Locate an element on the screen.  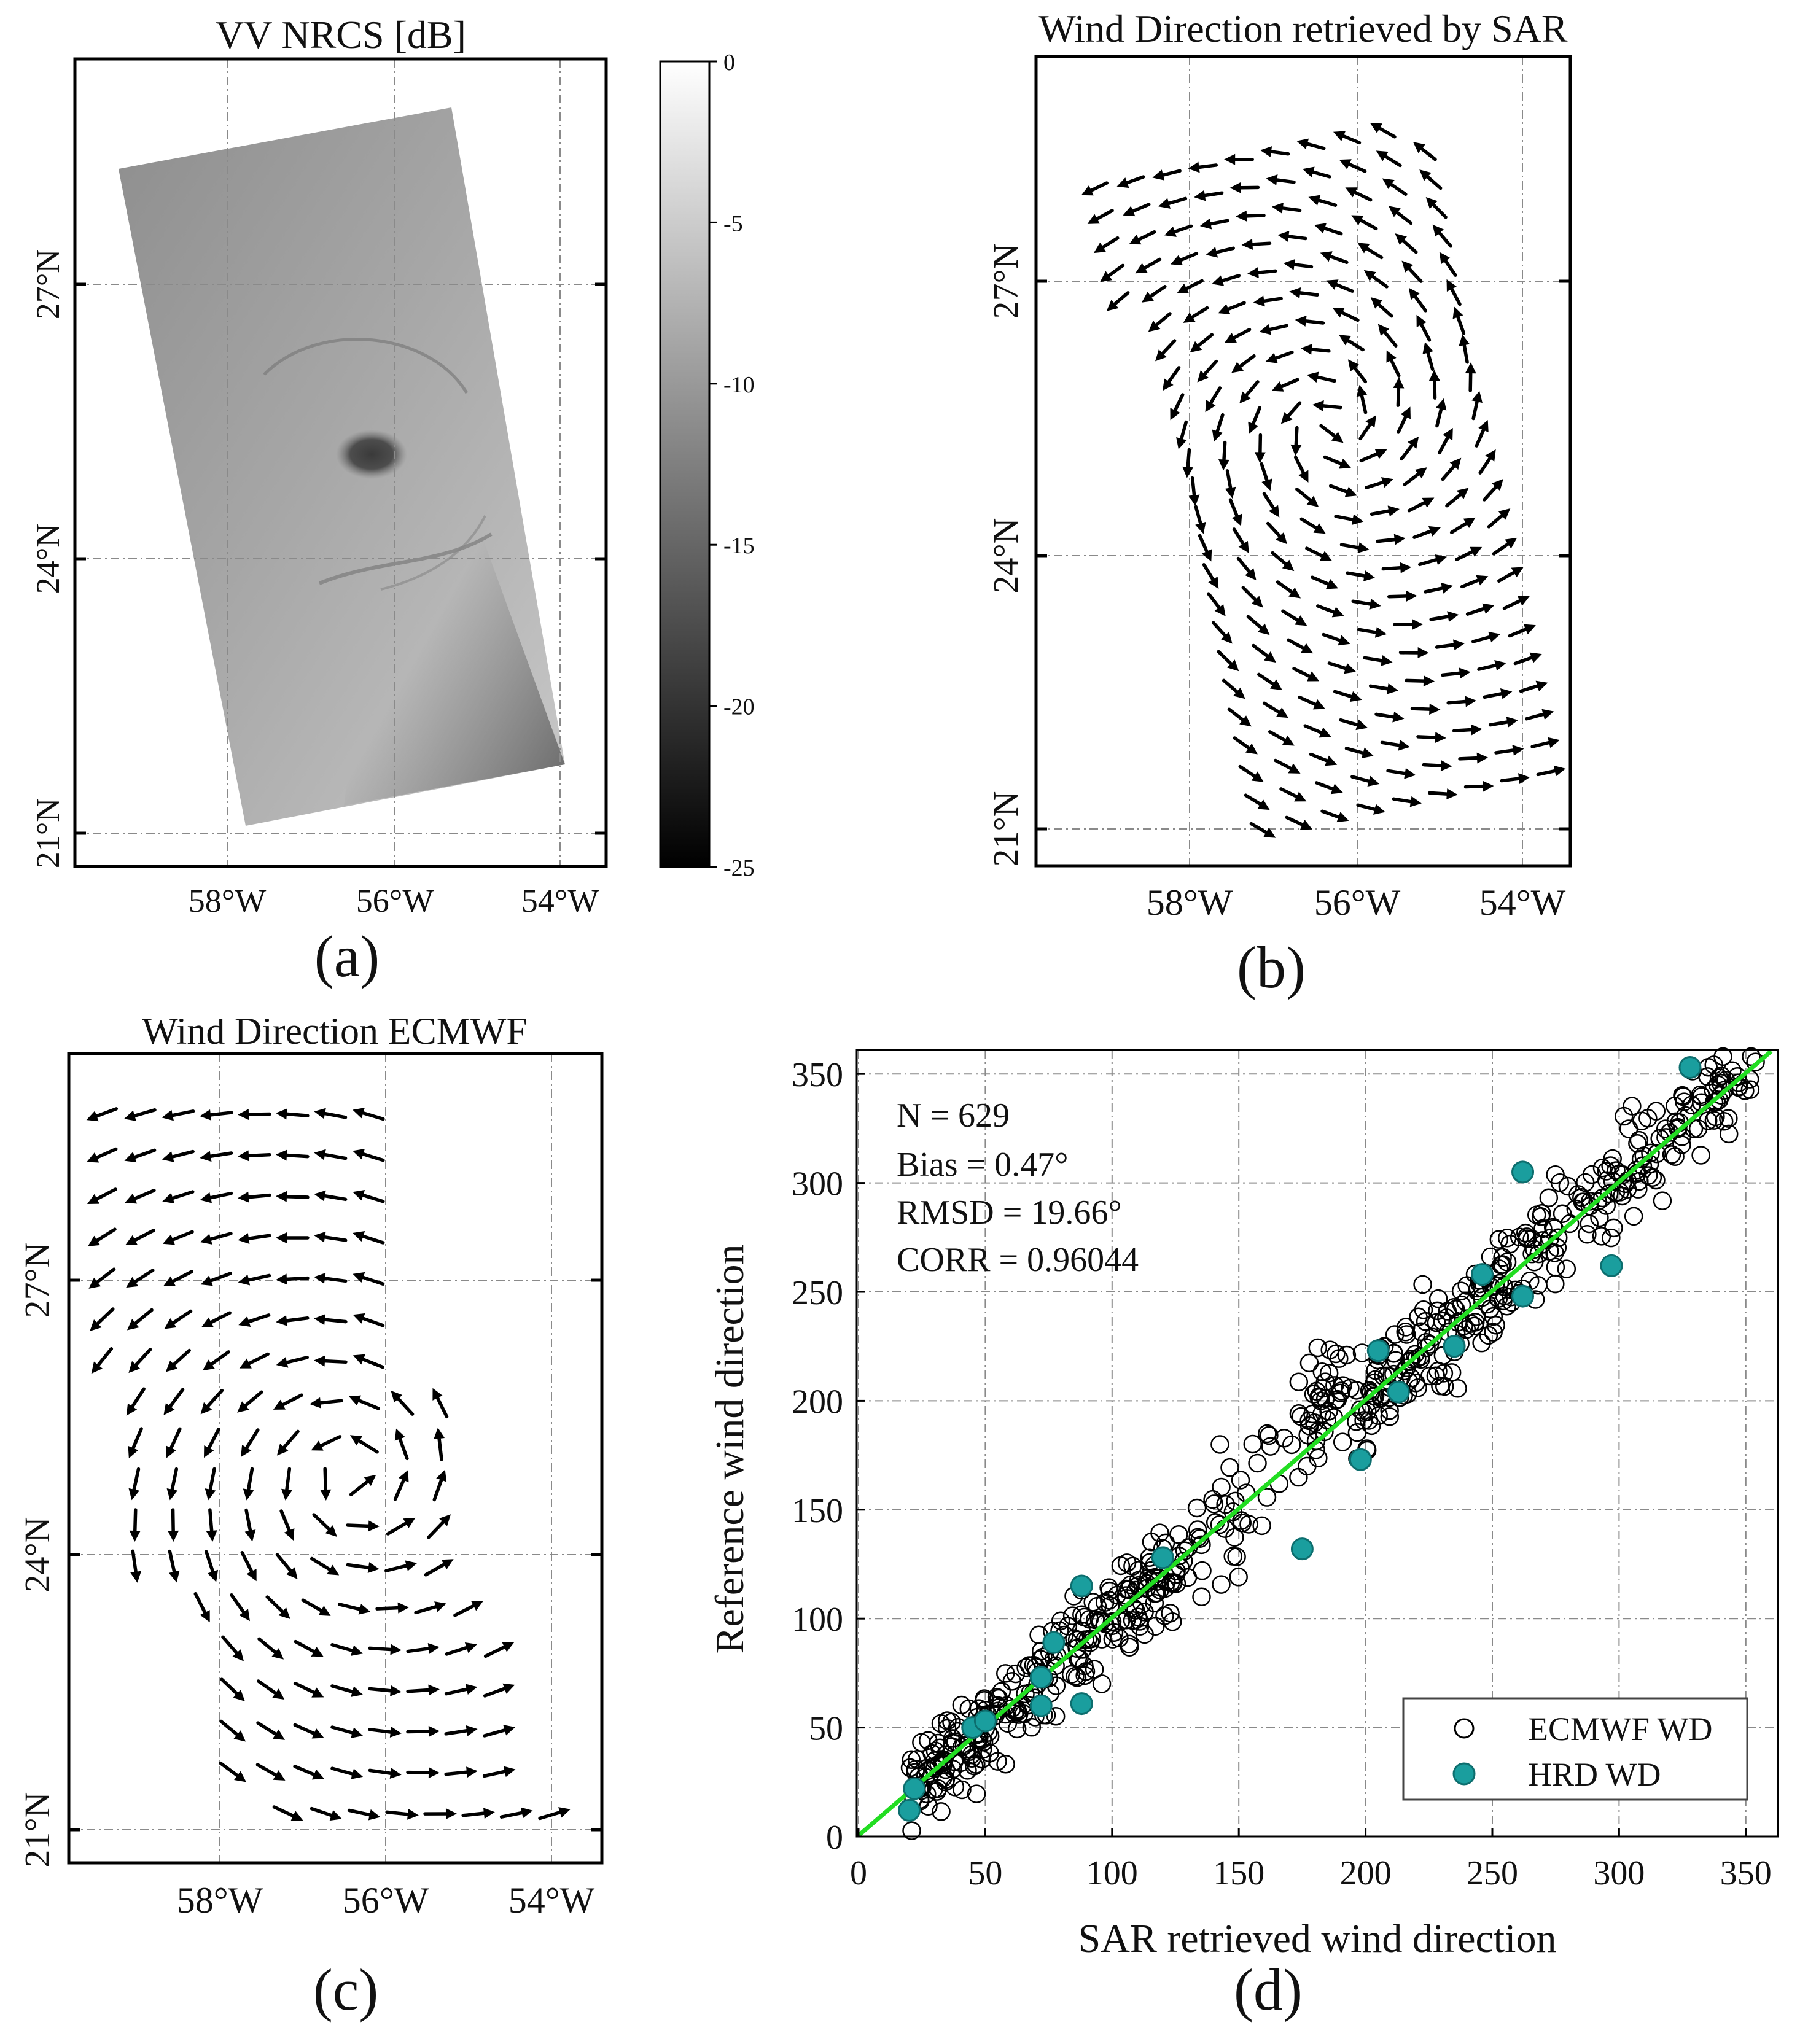
lon-tick-54w: 54°W is located at coordinates (560, 900).